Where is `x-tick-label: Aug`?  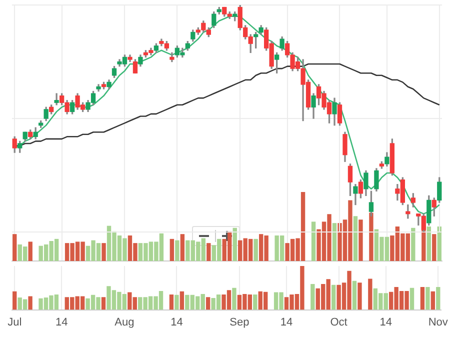
x-tick-label: Aug is located at coordinates (124, 322).